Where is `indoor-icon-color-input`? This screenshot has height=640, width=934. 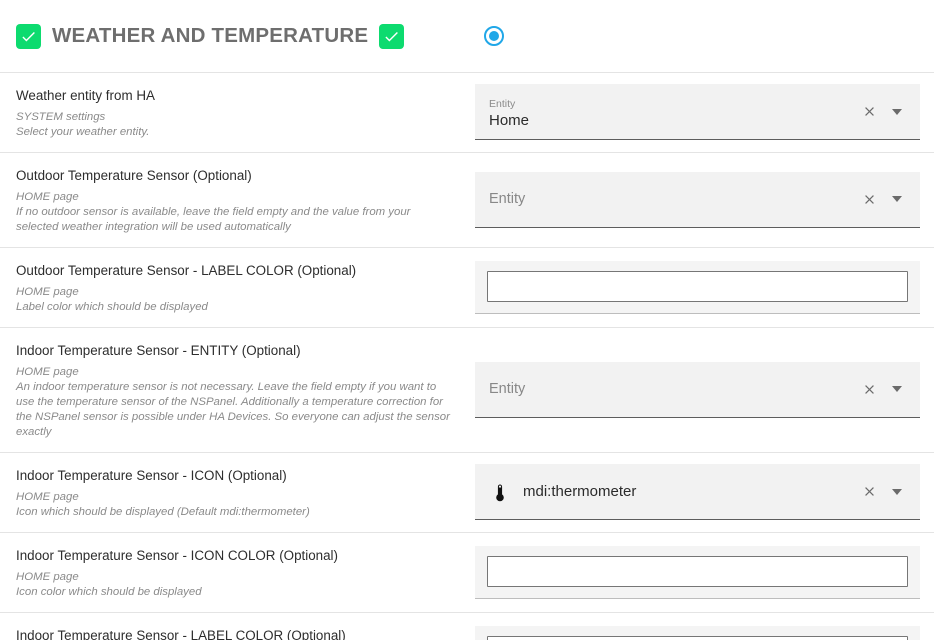 indoor-icon-color-input is located at coordinates (697, 571).